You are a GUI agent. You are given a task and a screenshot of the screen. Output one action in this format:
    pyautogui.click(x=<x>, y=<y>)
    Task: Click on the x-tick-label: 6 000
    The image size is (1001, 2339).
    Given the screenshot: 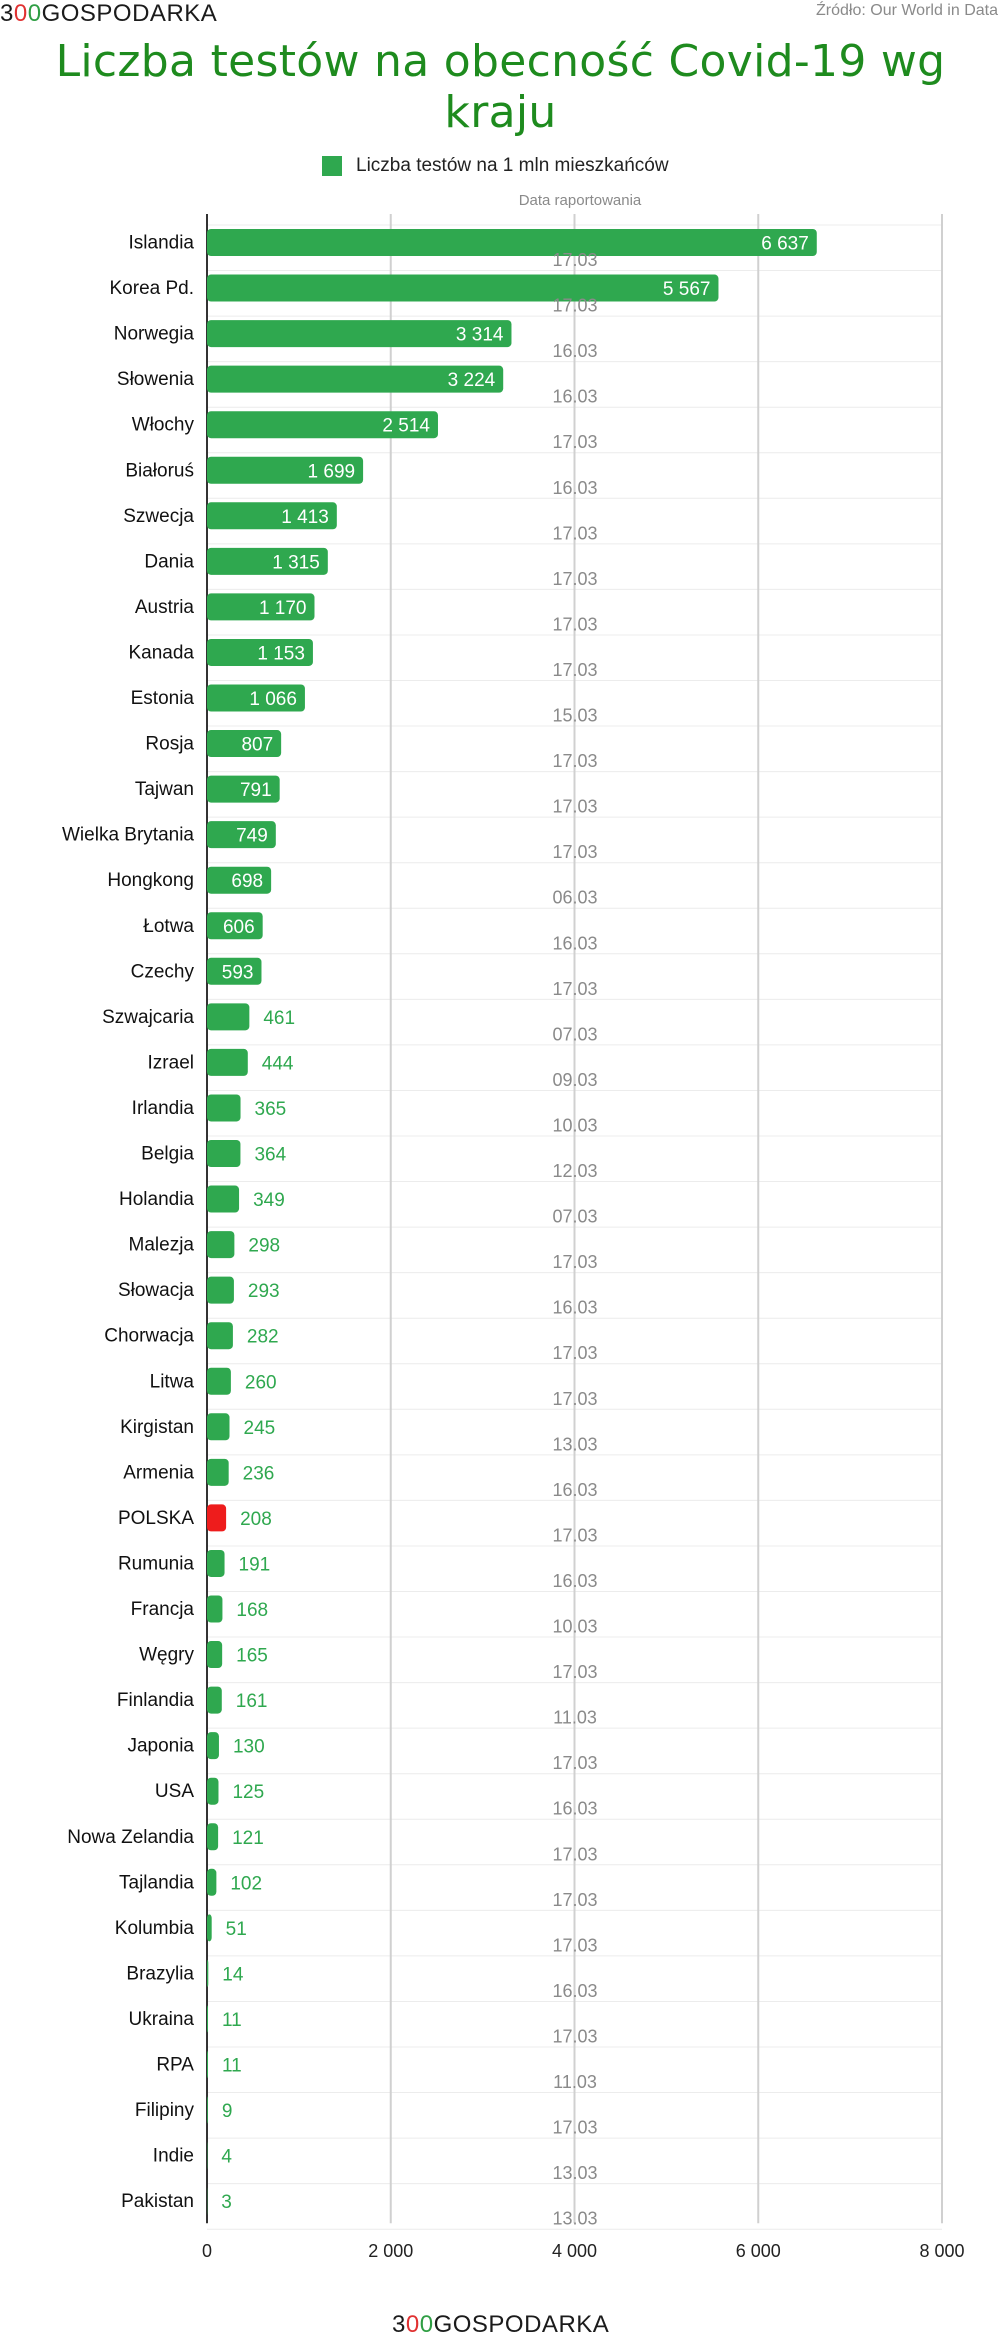 What is the action you would take?
    pyautogui.click(x=758, y=2251)
    